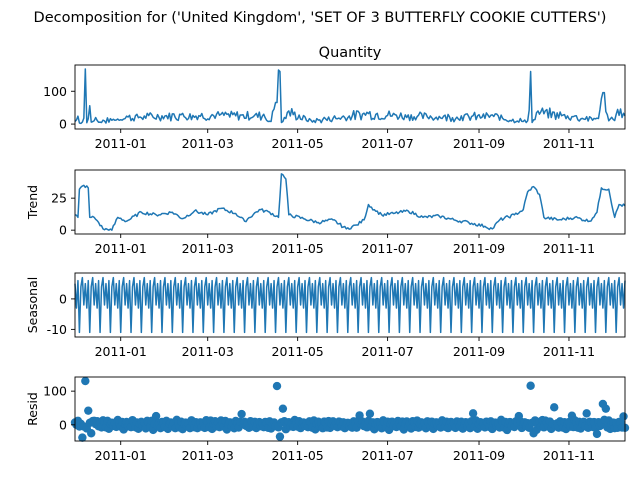 The image size is (640, 480). What do you see at coordinates (32, 305) in the screenshot?
I see `y-axis-label: Seasonal` at bounding box center [32, 305].